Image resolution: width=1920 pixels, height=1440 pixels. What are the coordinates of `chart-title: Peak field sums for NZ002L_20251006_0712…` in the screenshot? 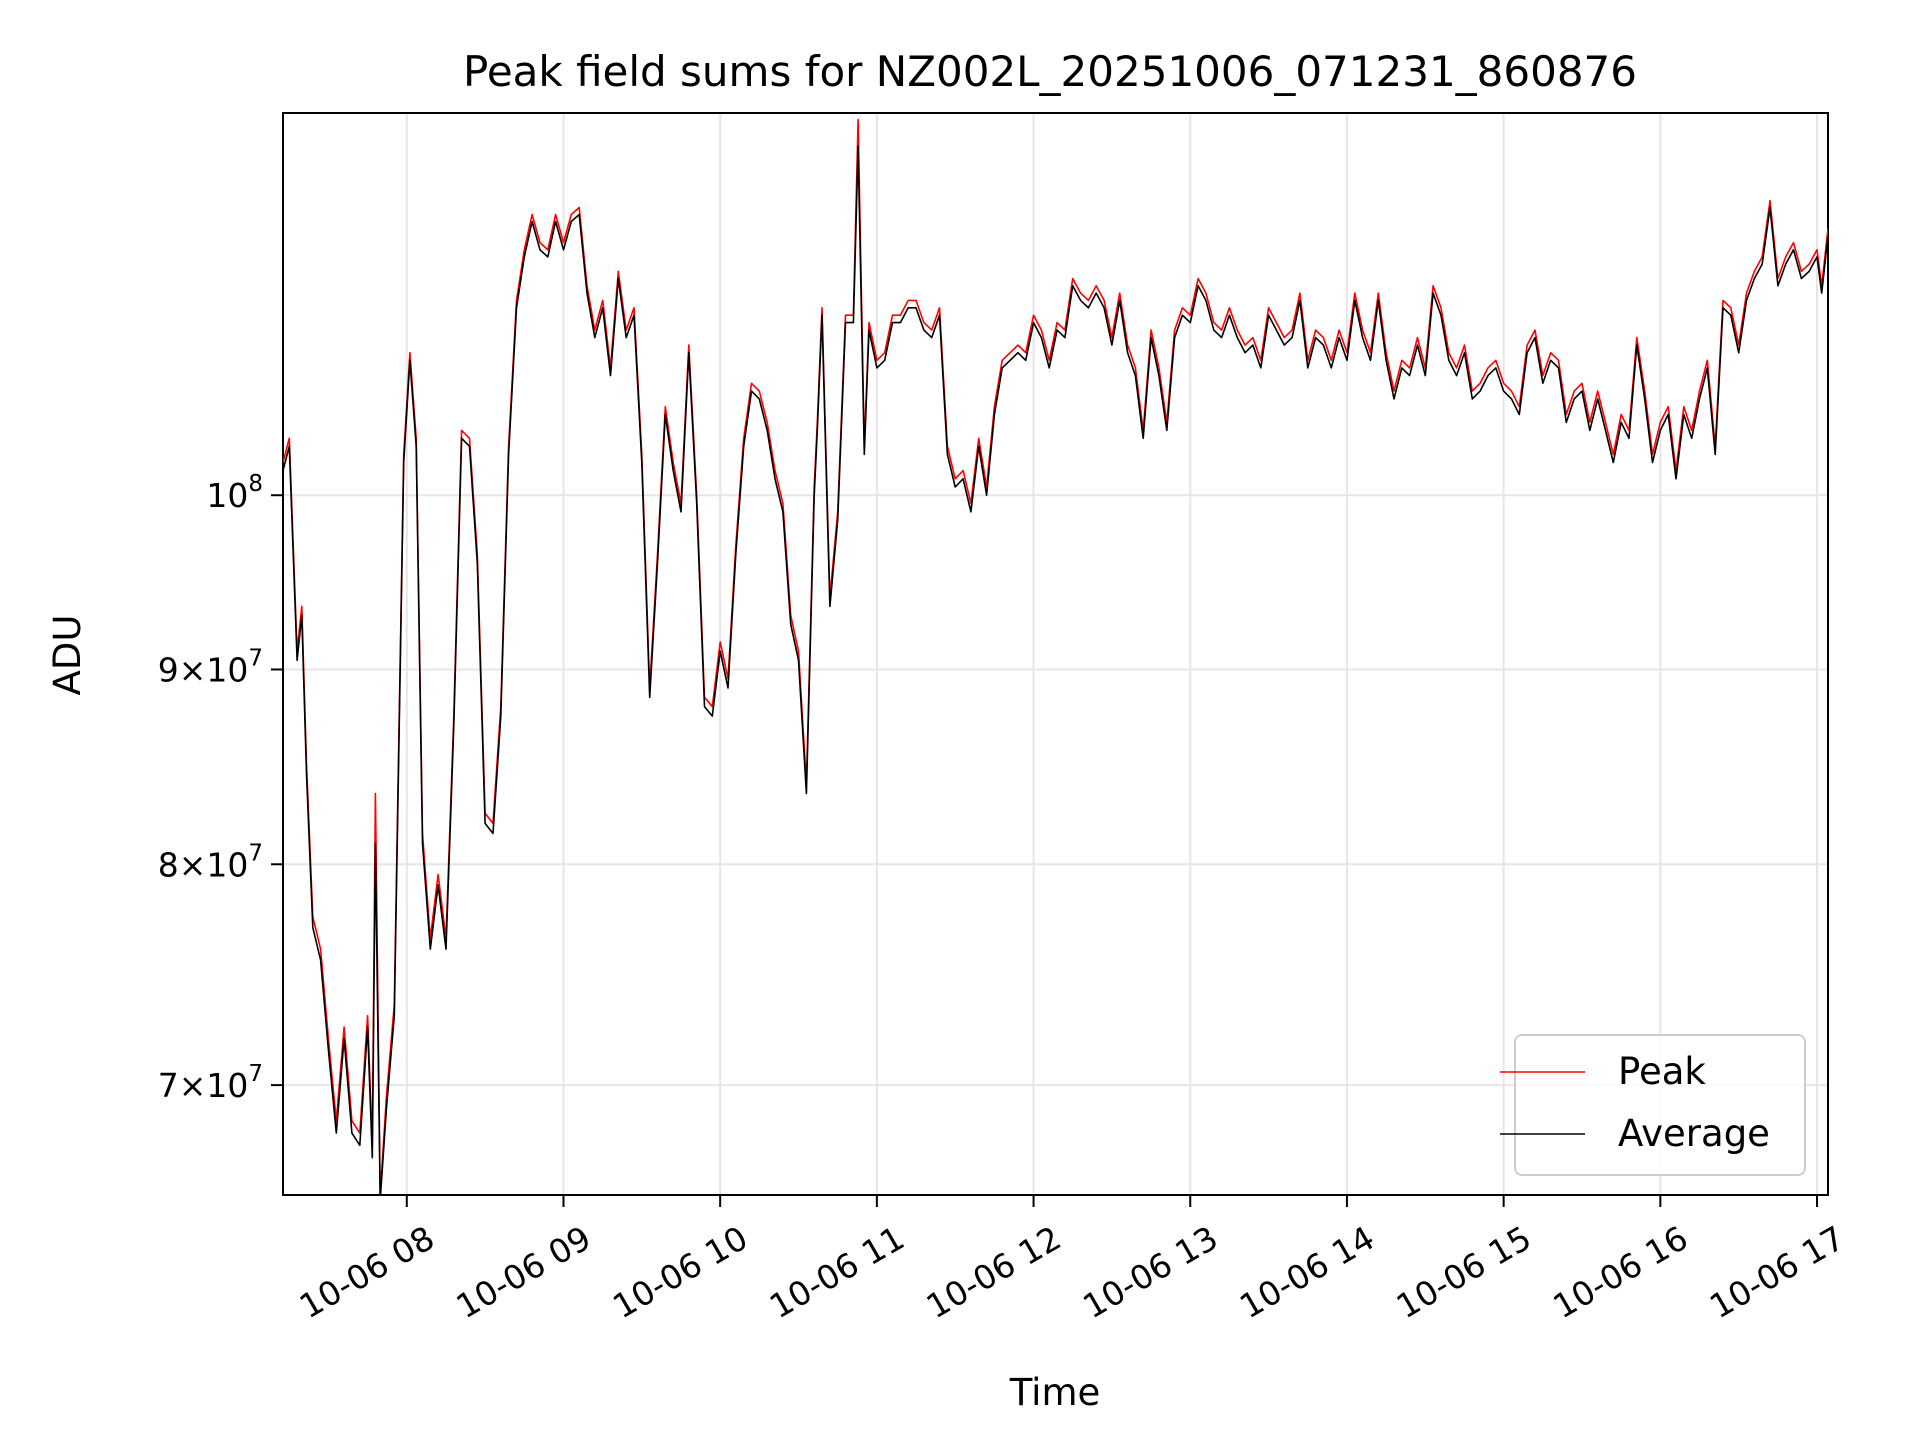 It's located at (1050, 71).